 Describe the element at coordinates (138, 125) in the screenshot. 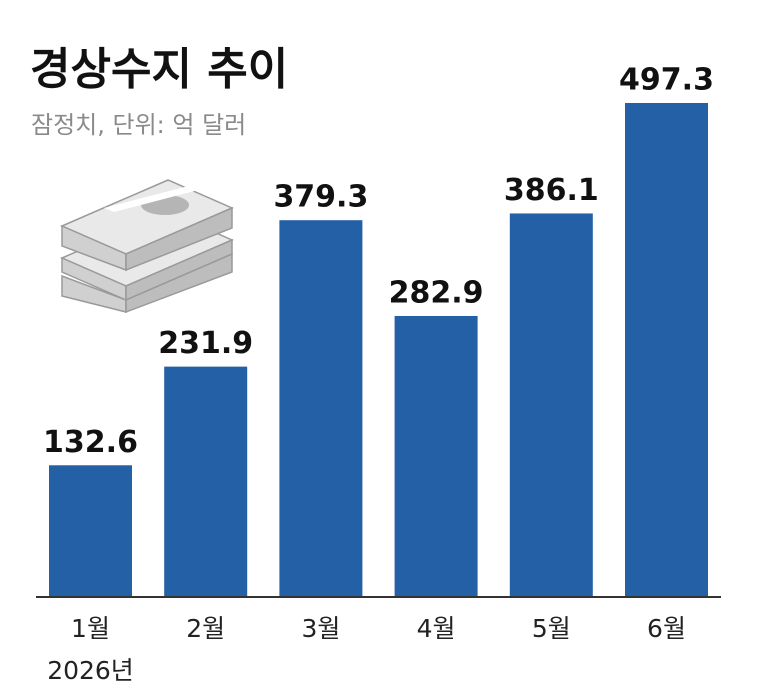

I see `chart-subtitle: 잠정치, 단위: 억 달러` at that location.